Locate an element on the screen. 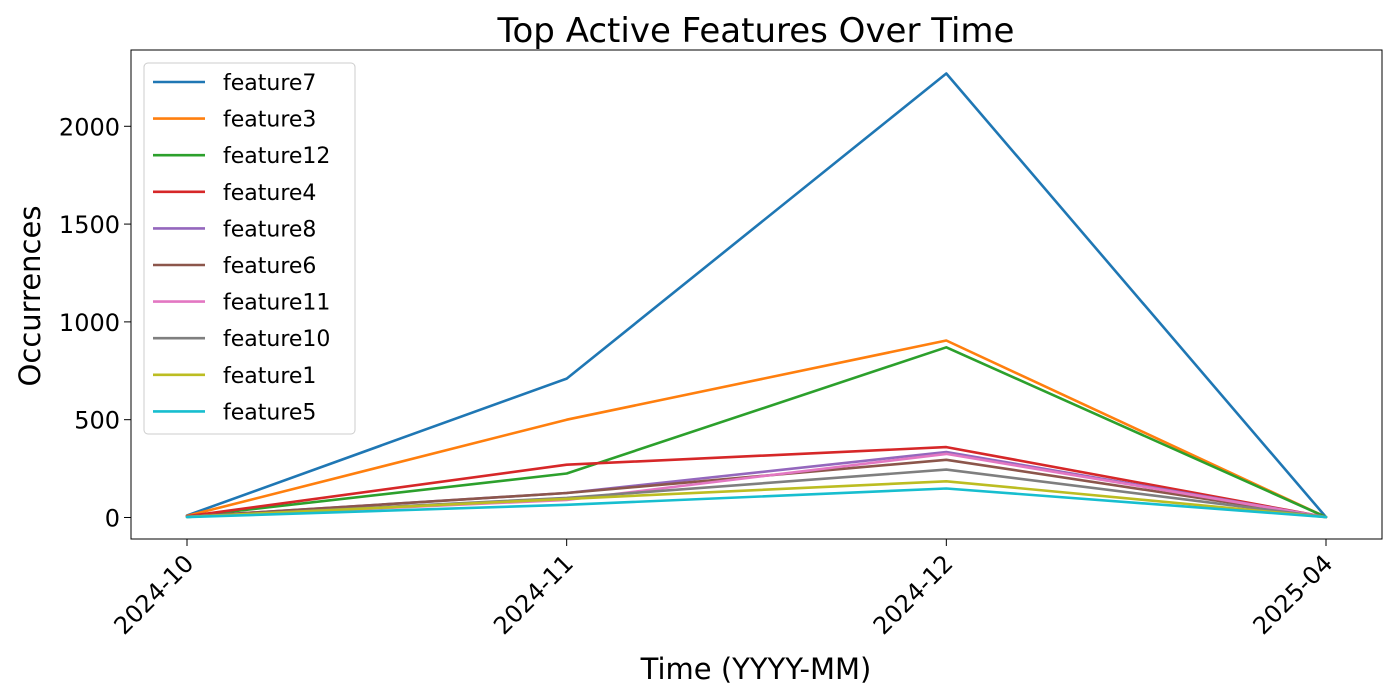  legend-label-feature11: feature11 is located at coordinates (276, 303).